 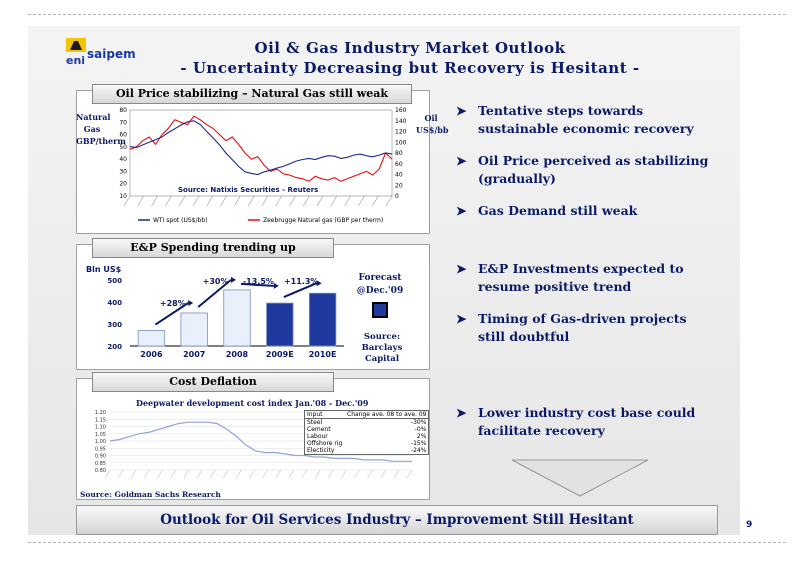 What do you see at coordinates (213, 382) in the screenshot?
I see `cost-deflation-panel-header: Cost Deflation` at bounding box center [213, 382].